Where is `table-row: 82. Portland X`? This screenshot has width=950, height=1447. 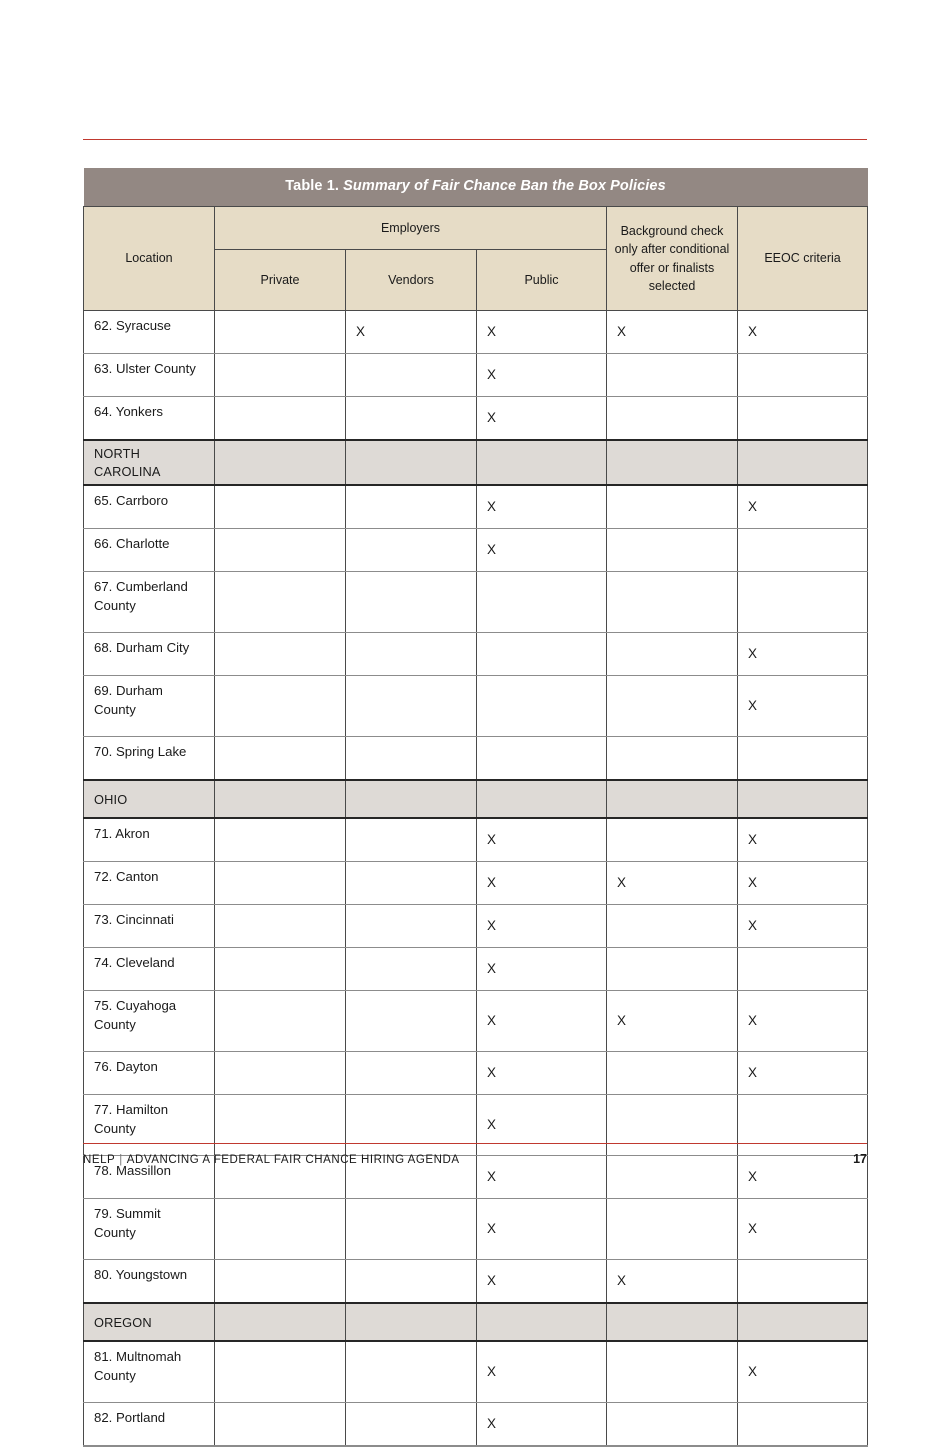 table-row: 82. Portland X is located at coordinates (476, 1424).